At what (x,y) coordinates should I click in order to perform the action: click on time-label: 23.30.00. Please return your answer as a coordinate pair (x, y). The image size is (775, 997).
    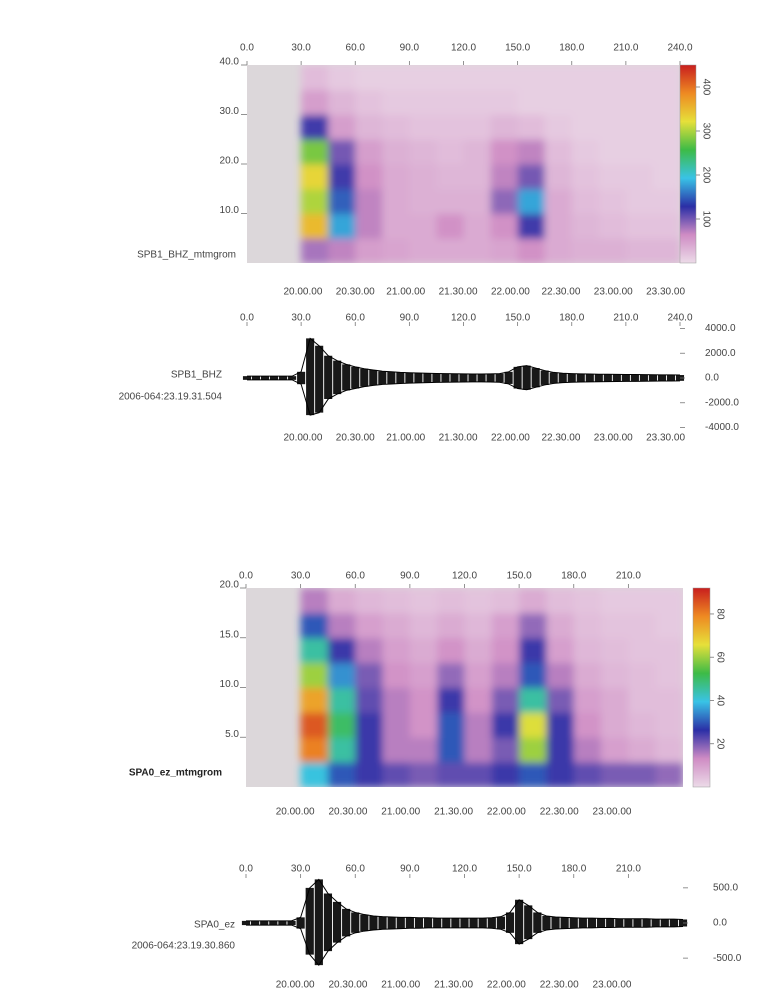
    Looking at the image, I should click on (665, 438).